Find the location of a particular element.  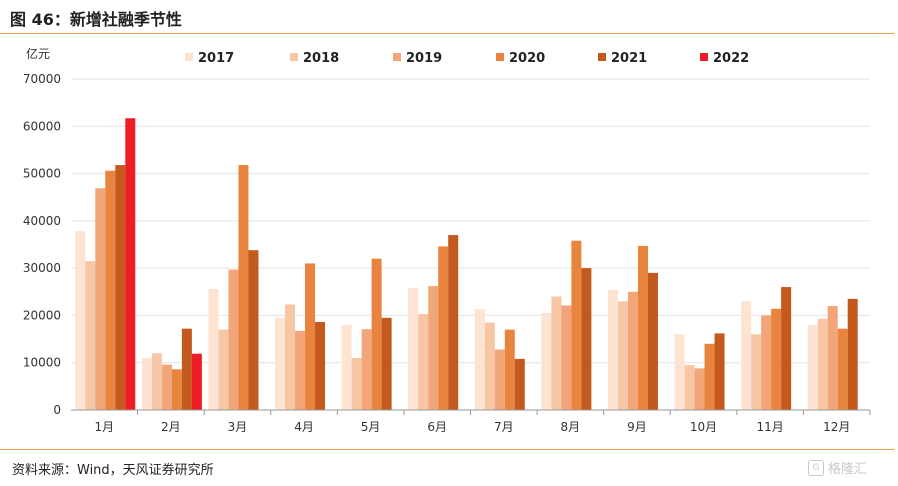

bar-2019-11月 is located at coordinates (766, 362).